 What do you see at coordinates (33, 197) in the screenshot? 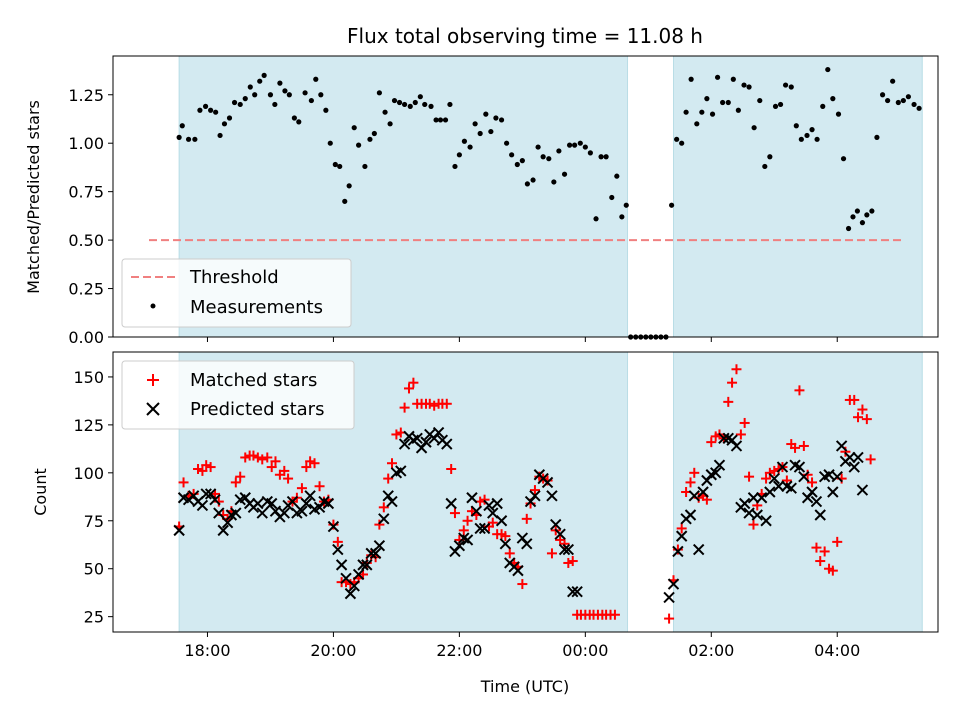
I see `ratio-y-axis-label: Matched/Predicted stars` at bounding box center [33, 197].